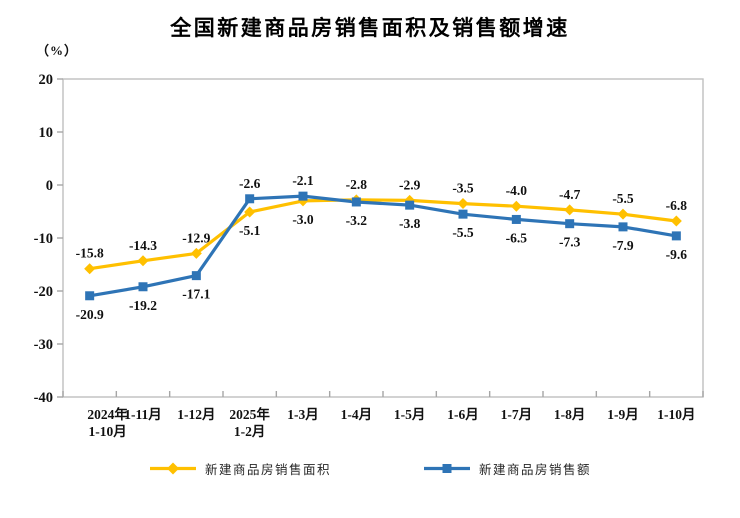 The width and height of the screenshot is (740, 518). Describe the element at coordinates (143, 245) in the screenshot. I see `data-label: -14.3` at that location.